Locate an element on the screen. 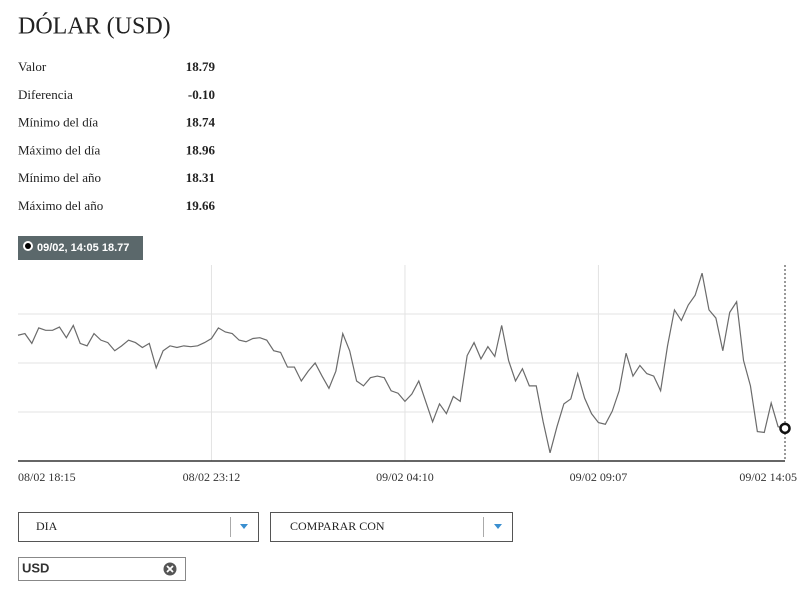 Image resolution: width=800 pixels, height=612 pixels. tag: USD is located at coordinates (102, 569).